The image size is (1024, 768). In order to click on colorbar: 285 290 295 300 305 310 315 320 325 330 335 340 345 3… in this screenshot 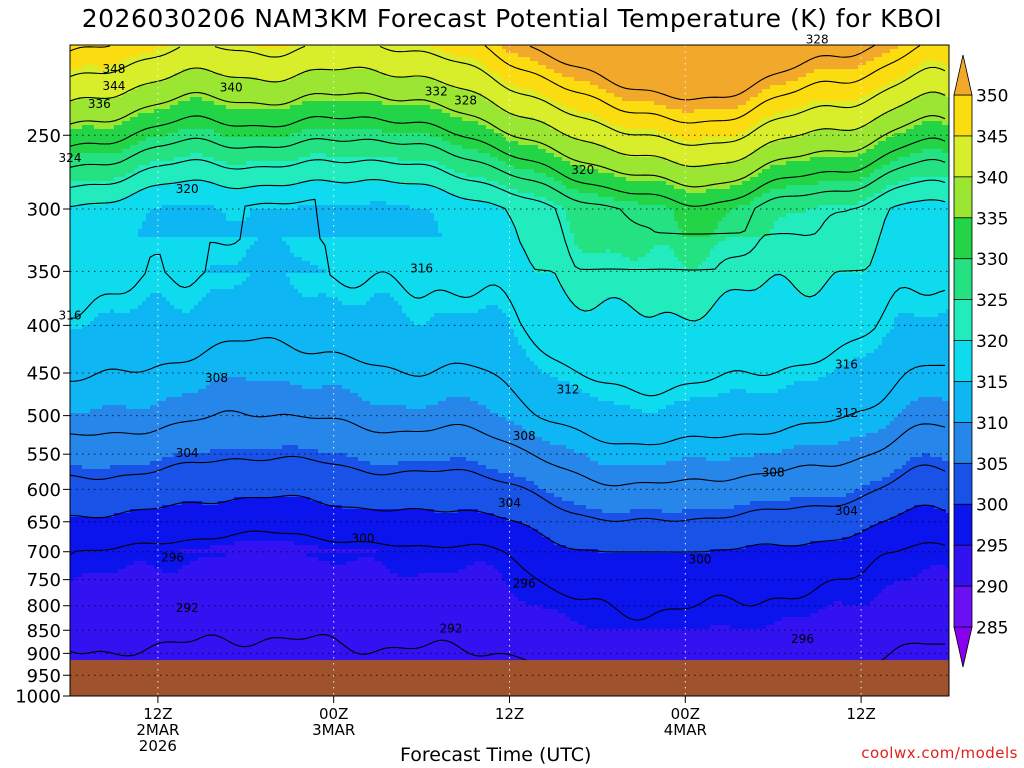, I will do `click(981, 361)`.